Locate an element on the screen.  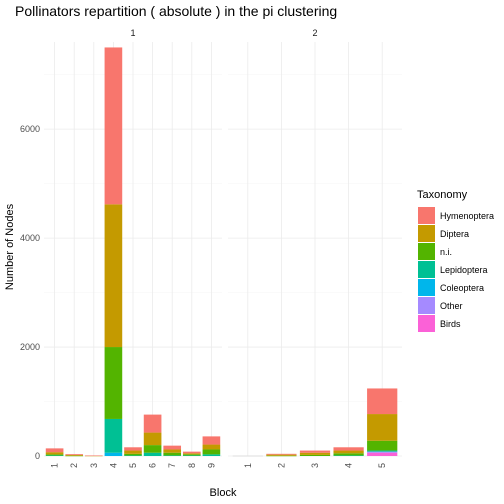
facet-strip-label: 1 is located at coordinates (132, 33).